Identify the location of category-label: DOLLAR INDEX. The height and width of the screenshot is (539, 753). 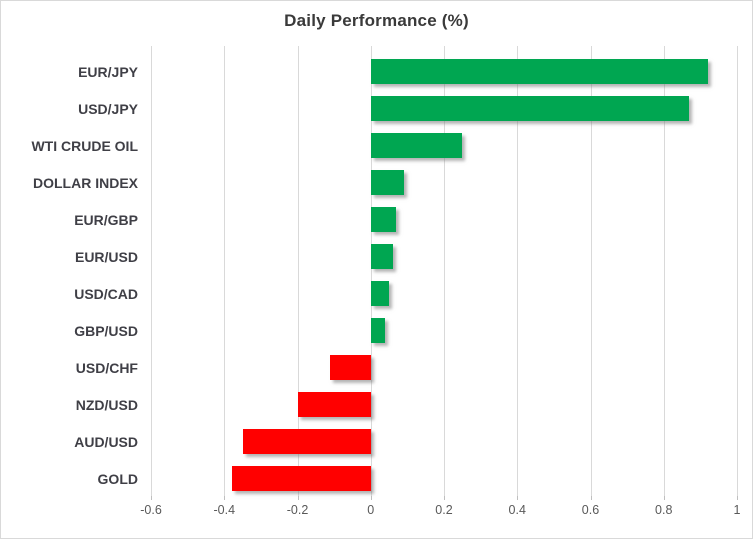
(85, 182).